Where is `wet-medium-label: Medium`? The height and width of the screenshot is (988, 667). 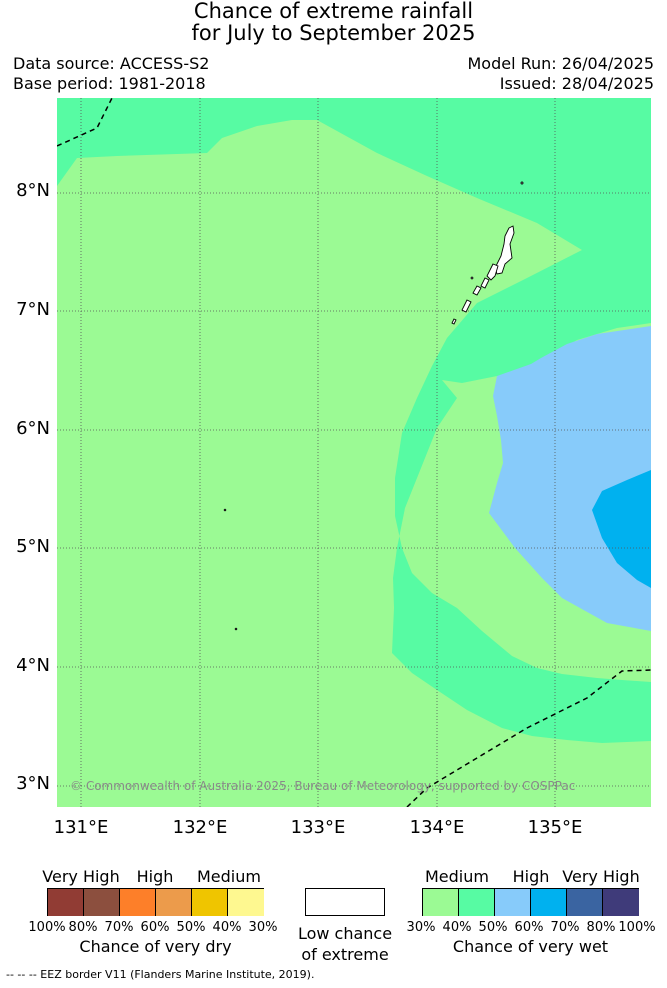 wet-medium-label: Medium is located at coordinates (457, 876).